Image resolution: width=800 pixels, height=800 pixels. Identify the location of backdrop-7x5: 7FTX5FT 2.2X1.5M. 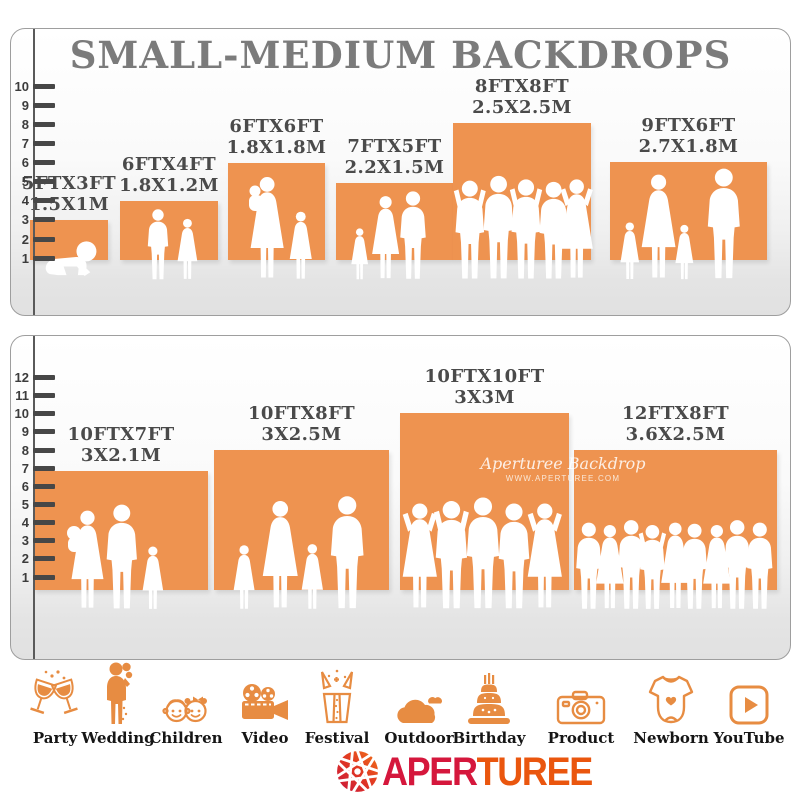
(394, 208).